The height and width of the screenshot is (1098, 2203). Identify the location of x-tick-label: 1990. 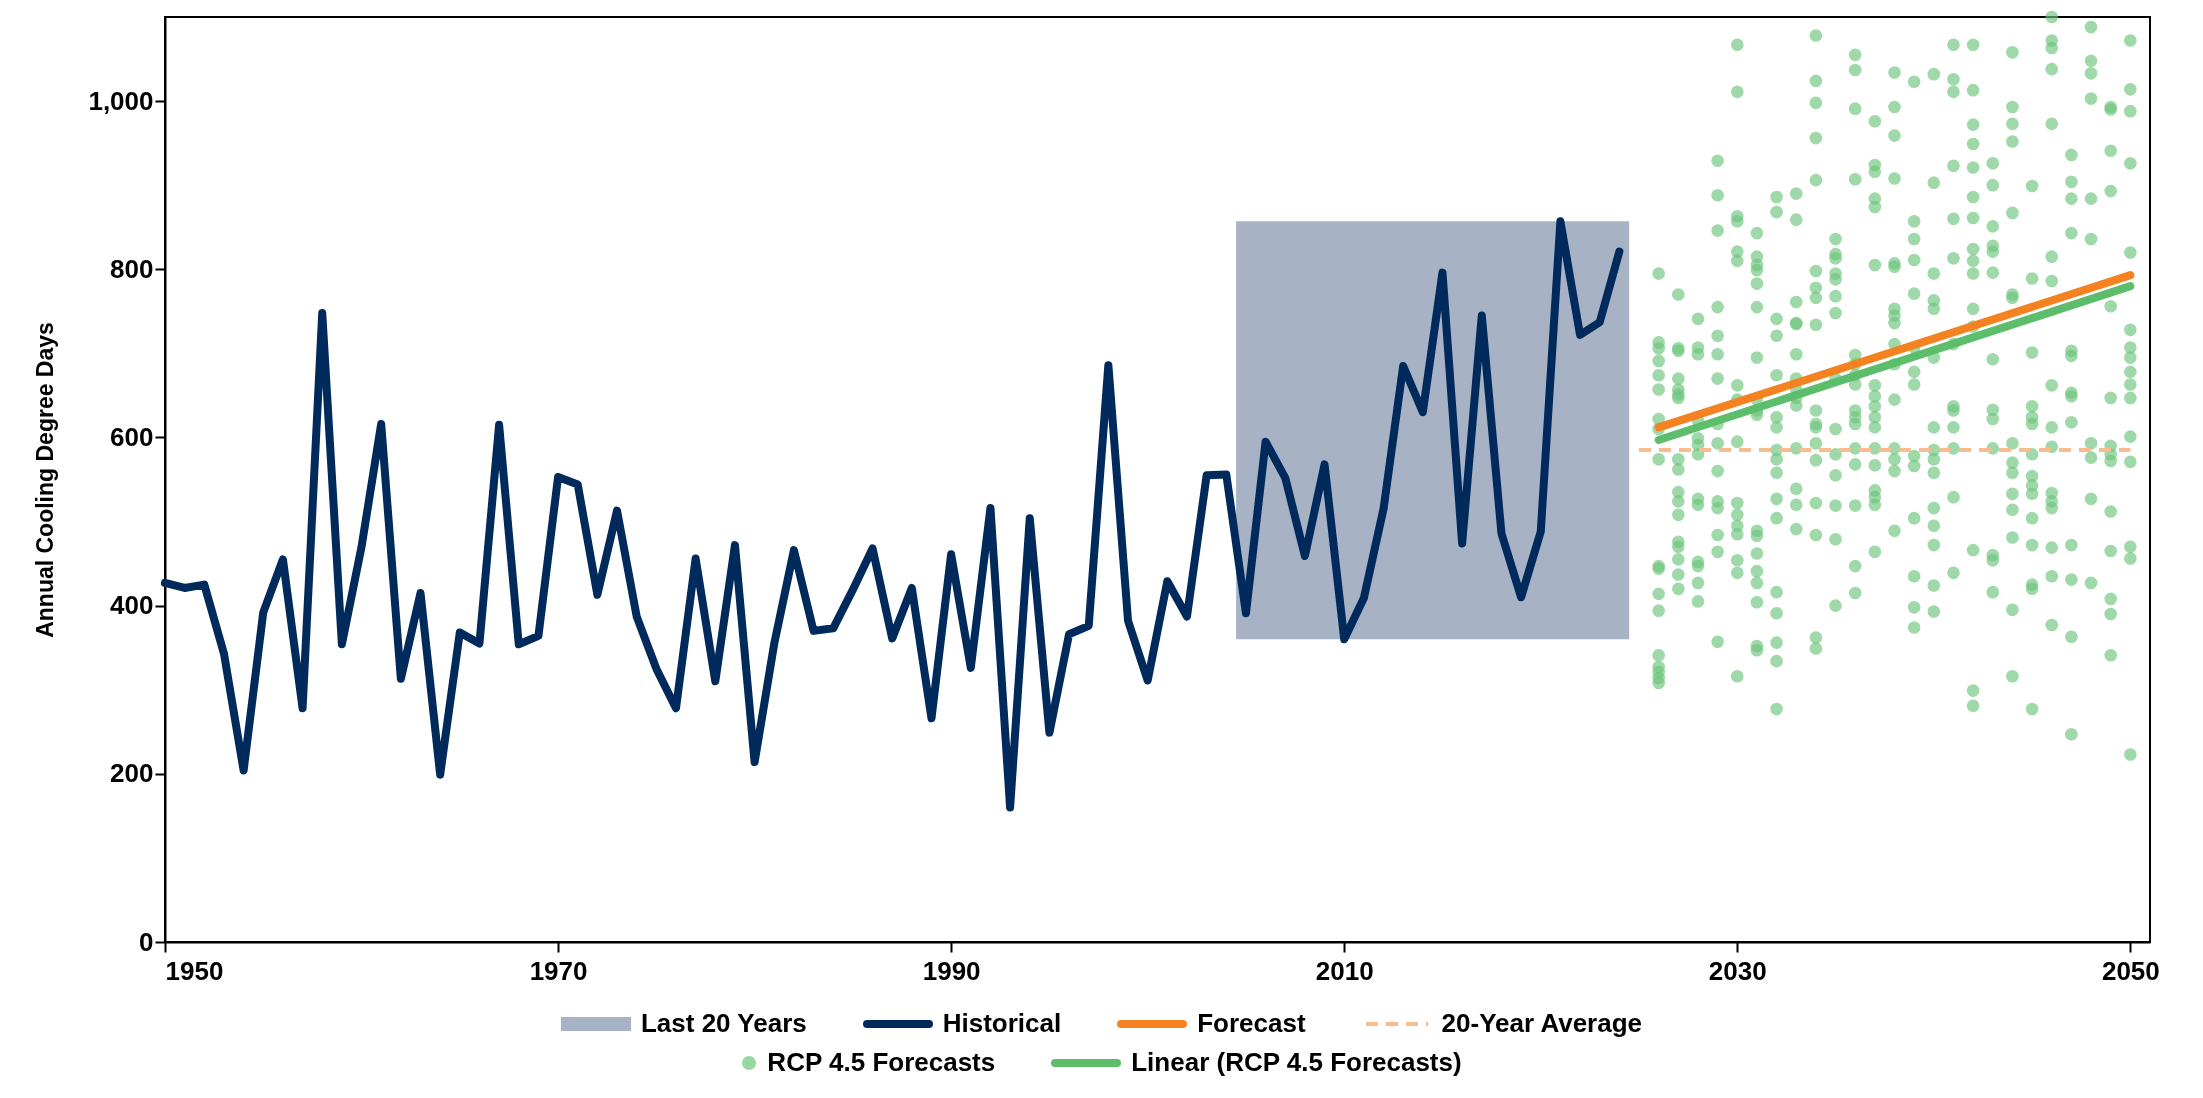
(951, 970).